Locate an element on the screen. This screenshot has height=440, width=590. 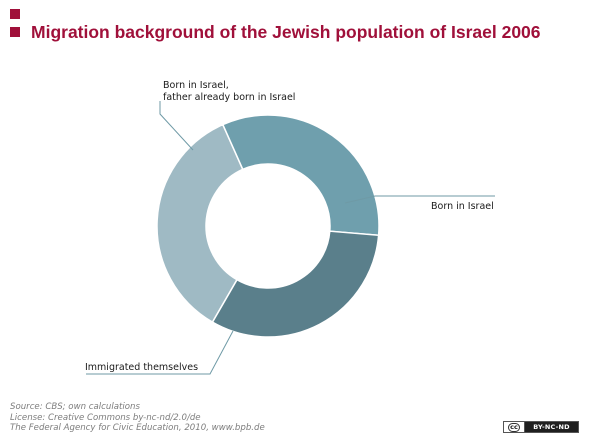
creative-commons-icon: cc is located at coordinates (514, 427).